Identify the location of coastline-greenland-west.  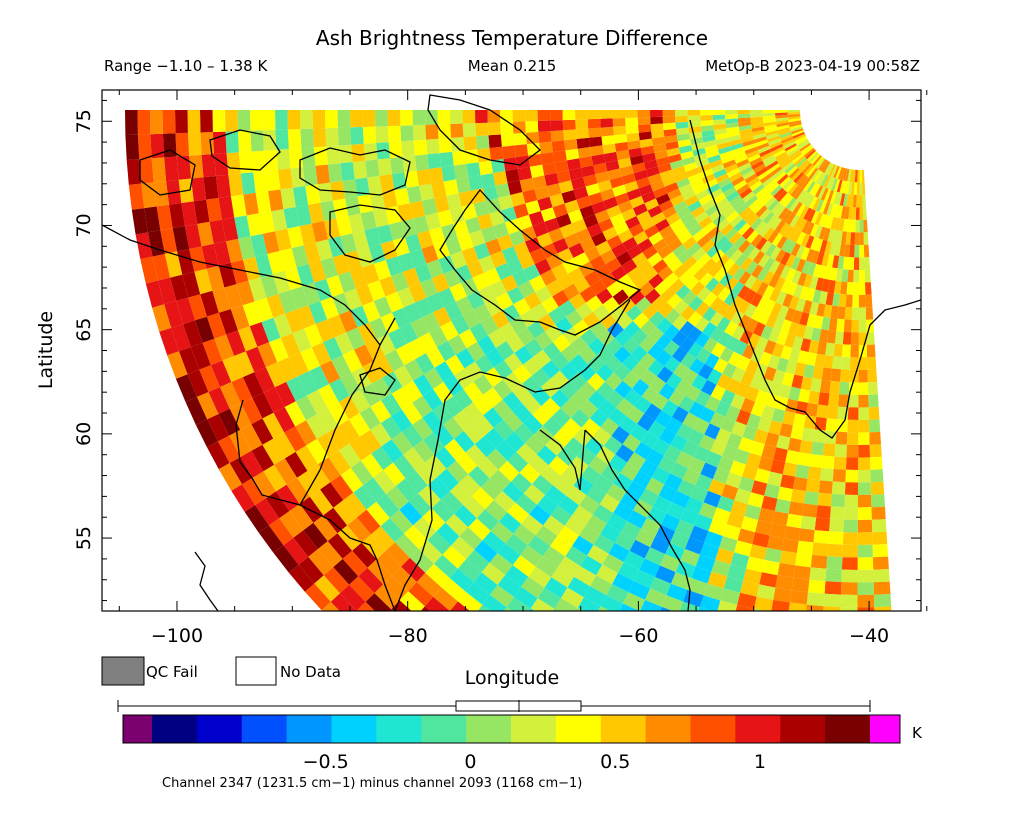
(805, 279).